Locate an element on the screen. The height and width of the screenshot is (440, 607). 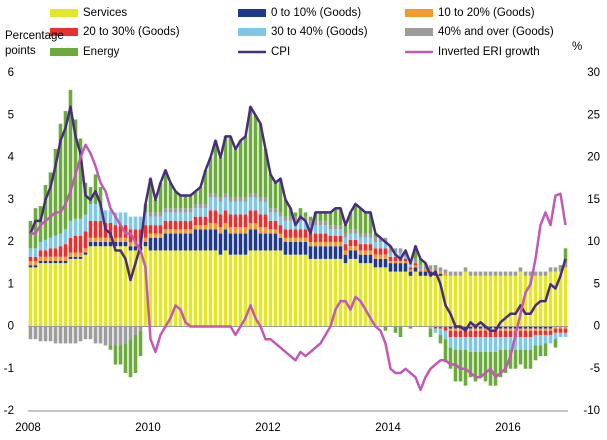
y2-tick-label: -10 is located at coordinates (591, 411).